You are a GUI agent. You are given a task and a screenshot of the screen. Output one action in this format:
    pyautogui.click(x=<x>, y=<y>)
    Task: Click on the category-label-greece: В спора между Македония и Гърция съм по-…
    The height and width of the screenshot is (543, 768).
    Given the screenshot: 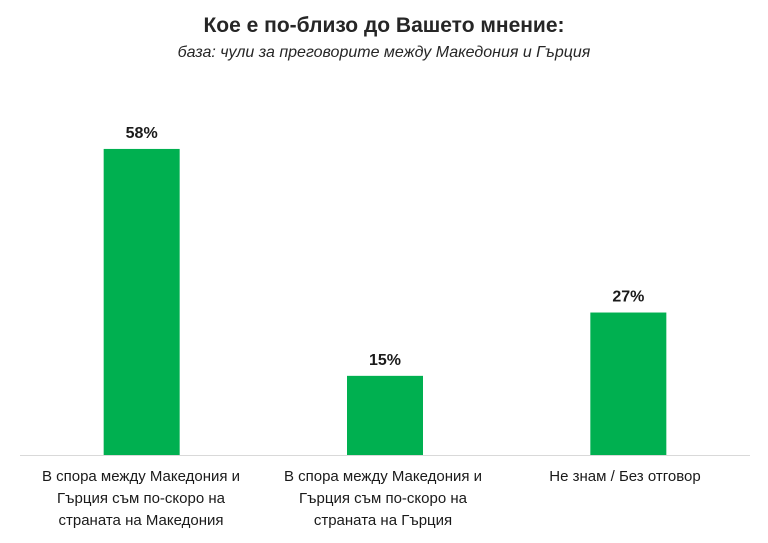 What is the action you would take?
    pyautogui.click(x=383, y=498)
    